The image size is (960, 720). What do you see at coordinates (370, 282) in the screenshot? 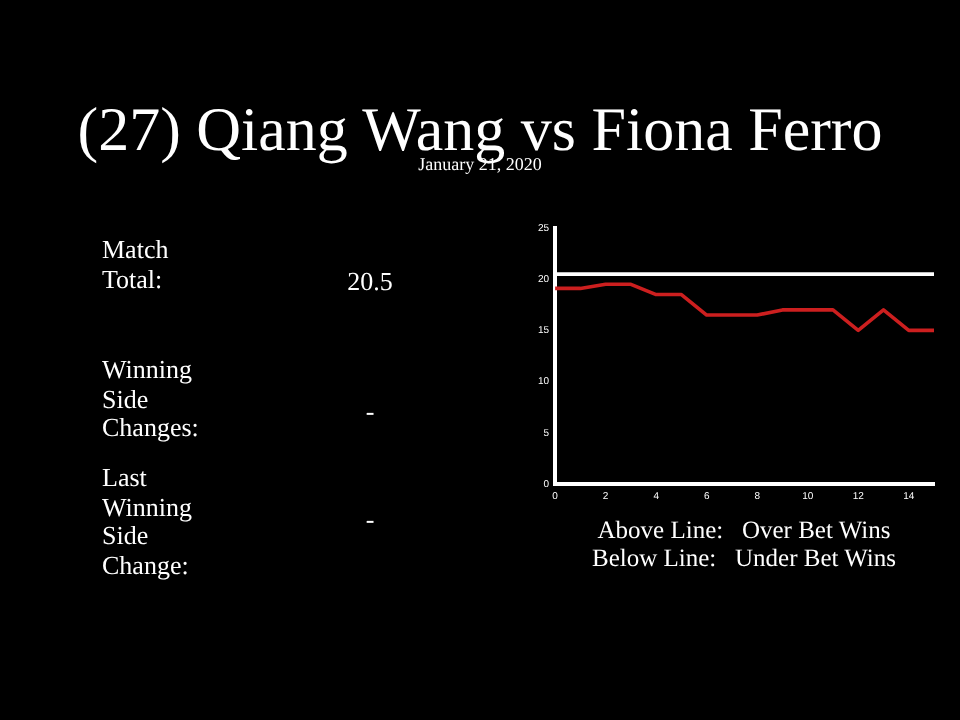
I see `text: 20.5` at bounding box center [370, 282].